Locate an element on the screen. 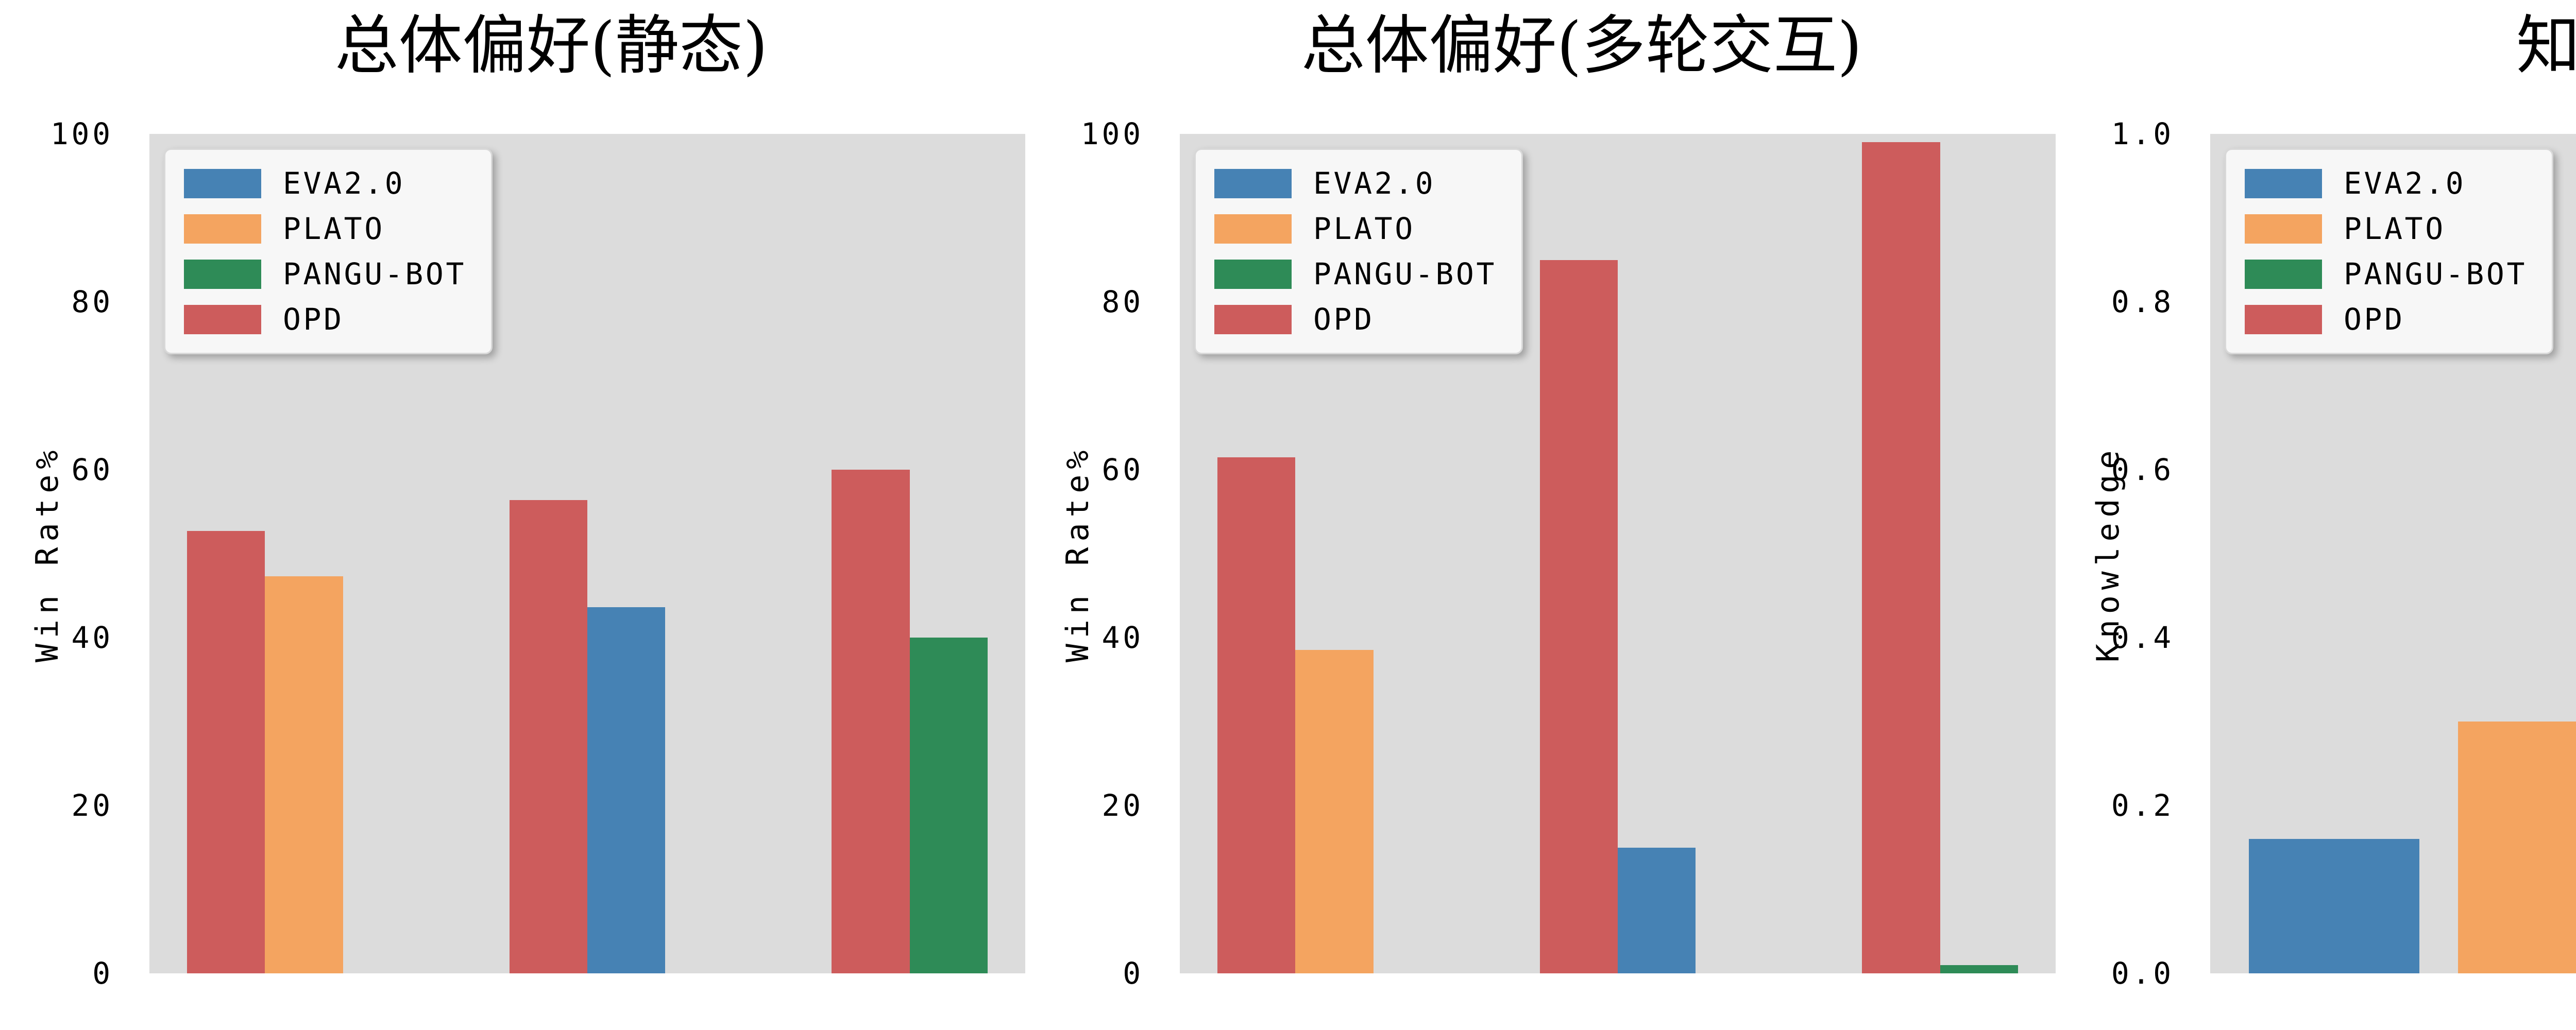 This screenshot has width=2576, height=1030. y-tick-label: 0.2 is located at coordinates (2142, 806).